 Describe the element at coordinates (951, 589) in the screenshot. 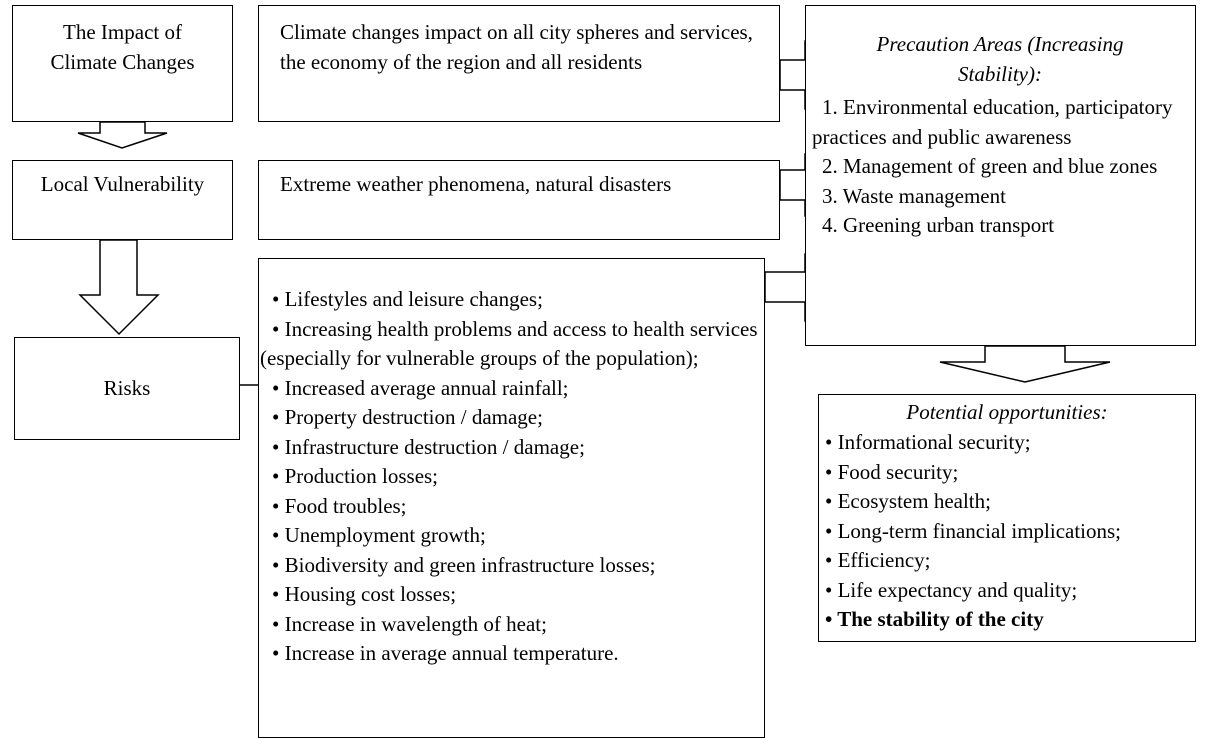

I see `opportunity-item: • Life expectancy and quality;` at that location.